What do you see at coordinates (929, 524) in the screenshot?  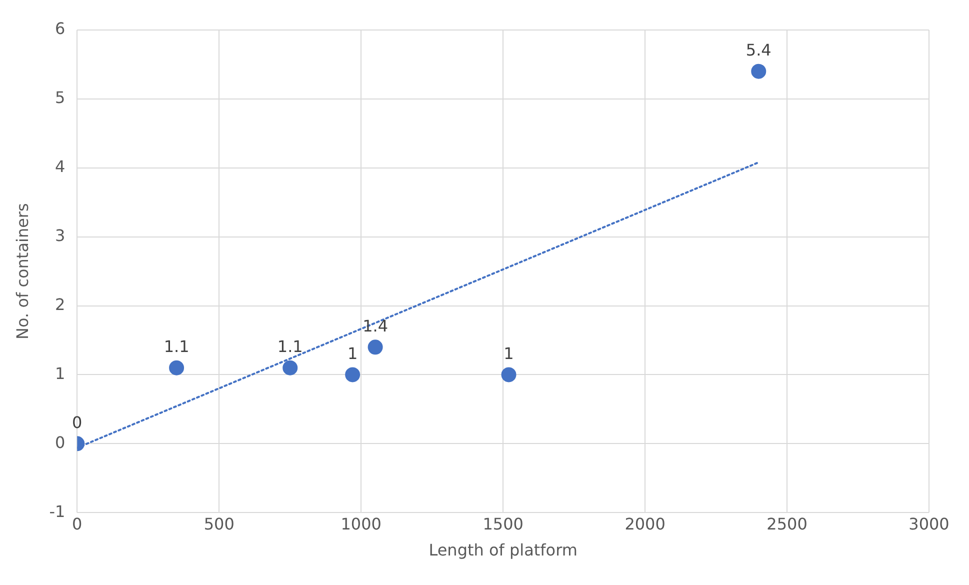 I see `x-tick-label: 3000` at bounding box center [929, 524].